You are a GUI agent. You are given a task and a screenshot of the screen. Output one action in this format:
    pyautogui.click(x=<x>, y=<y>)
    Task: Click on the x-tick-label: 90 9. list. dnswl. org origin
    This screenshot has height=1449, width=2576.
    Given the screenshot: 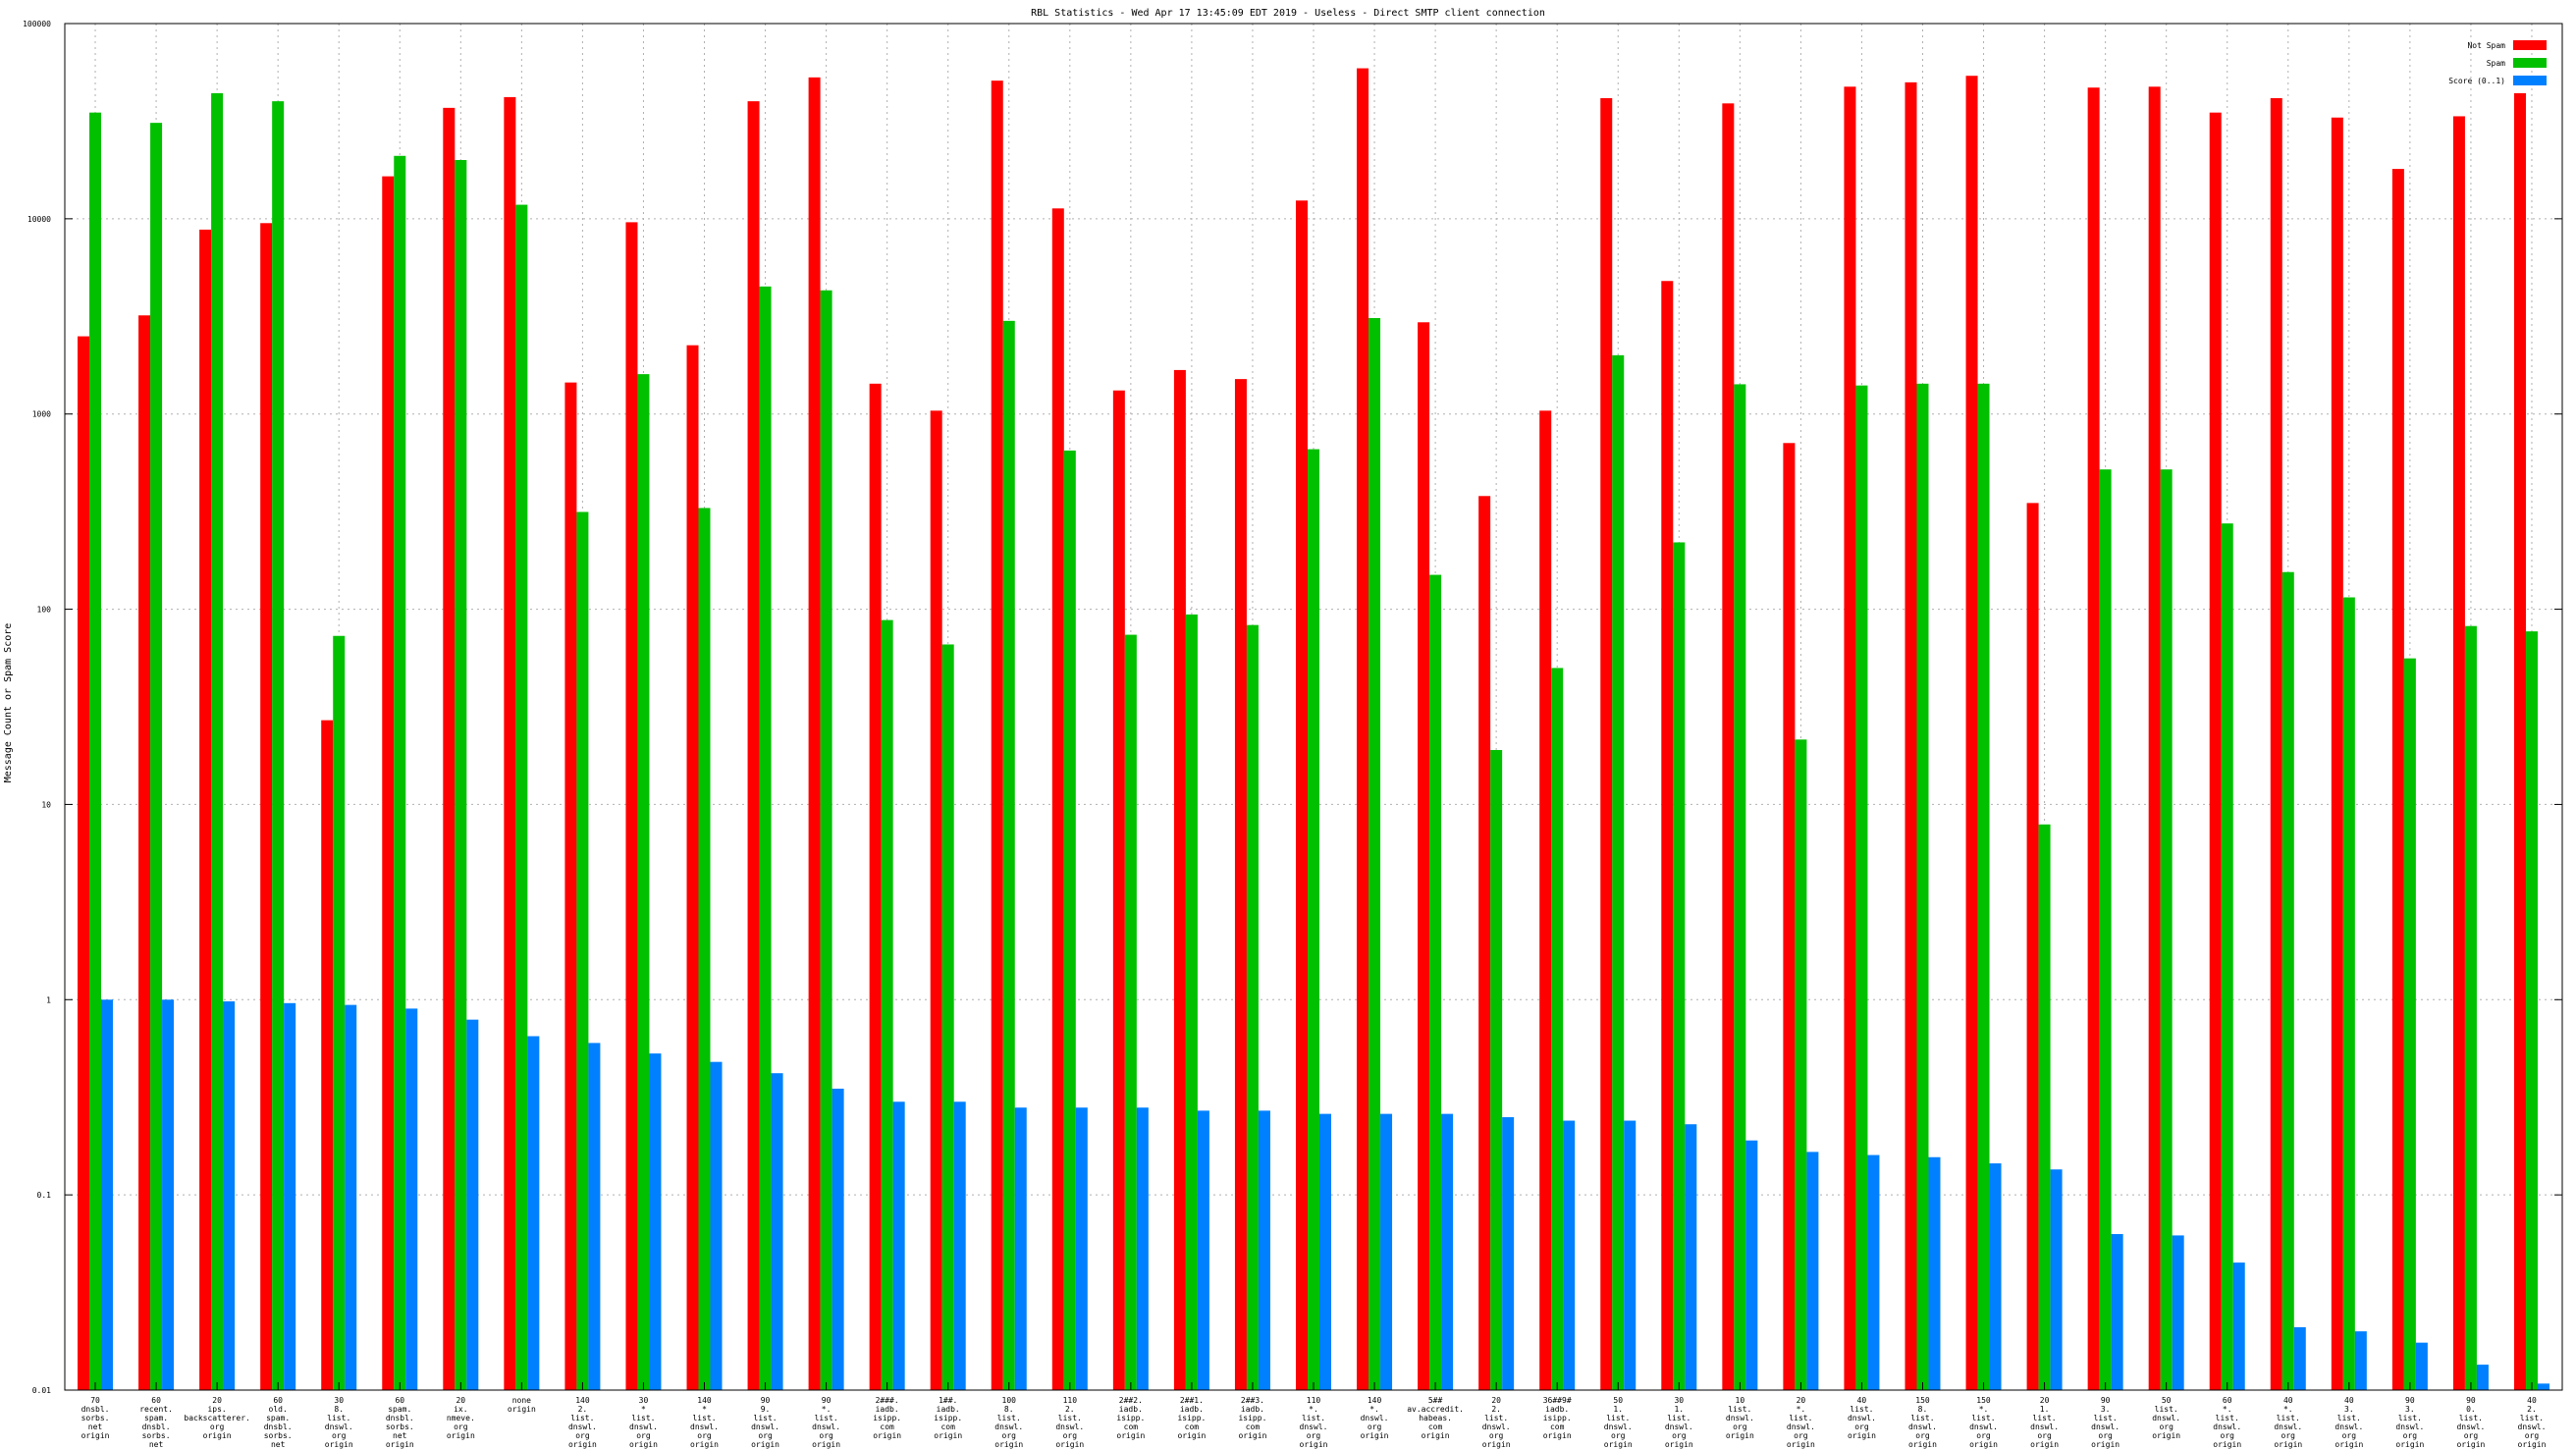 What is the action you would take?
    pyautogui.click(x=765, y=1422)
    